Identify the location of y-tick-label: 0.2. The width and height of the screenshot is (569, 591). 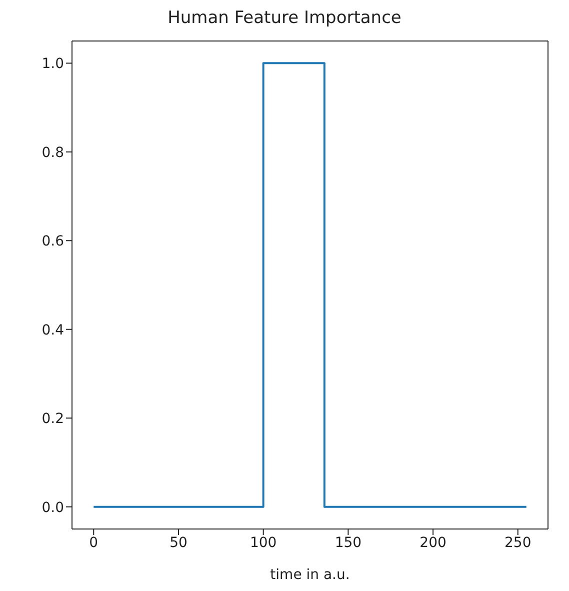
(53, 419).